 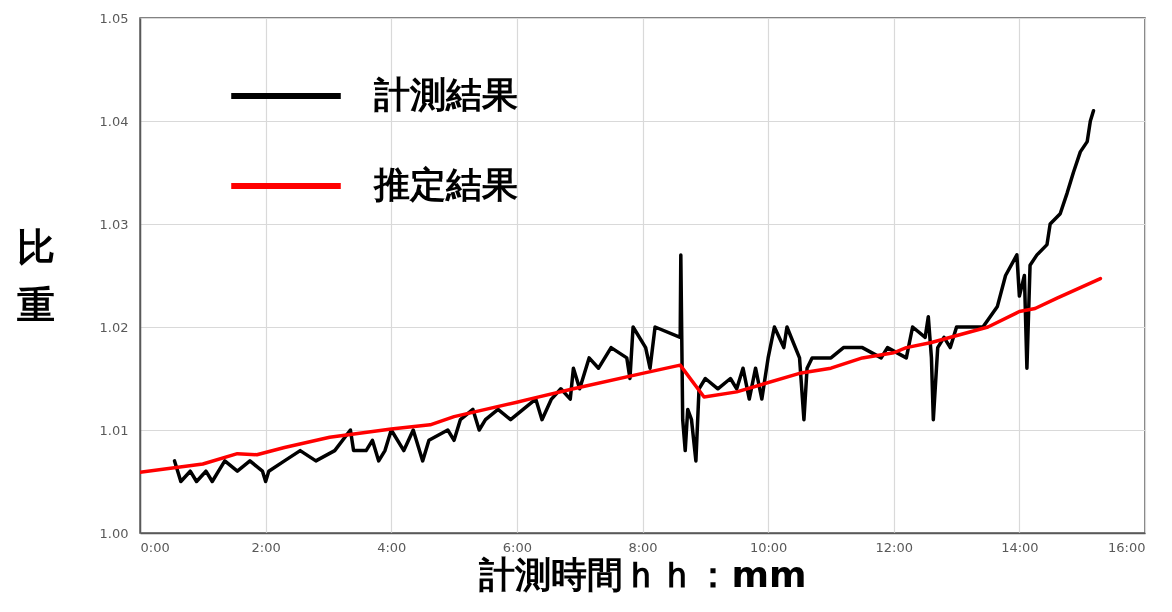 I want to click on x-tick-label: 10:00, so click(x=768, y=547).